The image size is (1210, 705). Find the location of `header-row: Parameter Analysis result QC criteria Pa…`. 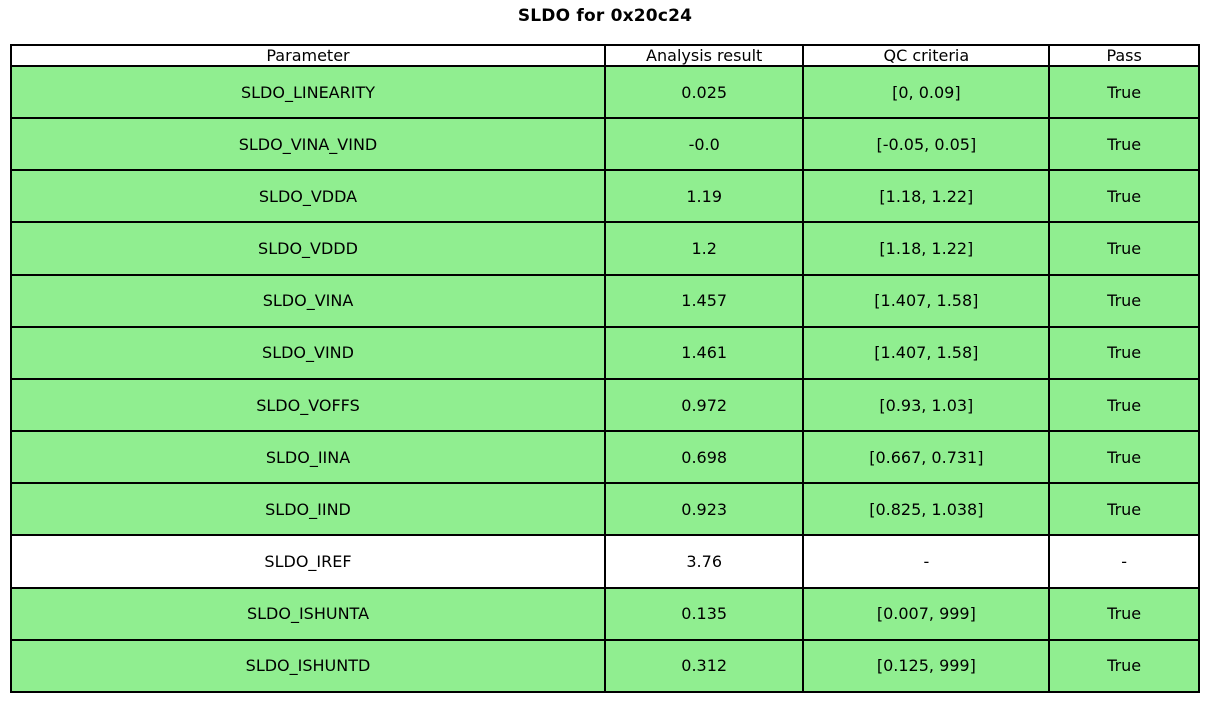

header-row: Parameter Analysis result QC criteria Pa… is located at coordinates (605, 55).